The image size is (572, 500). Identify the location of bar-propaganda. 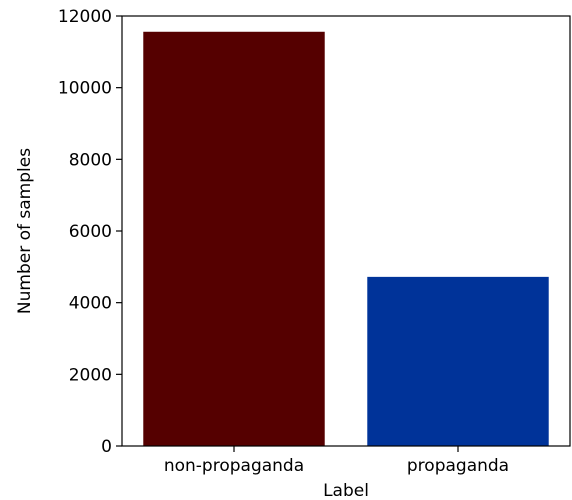
(458, 361).